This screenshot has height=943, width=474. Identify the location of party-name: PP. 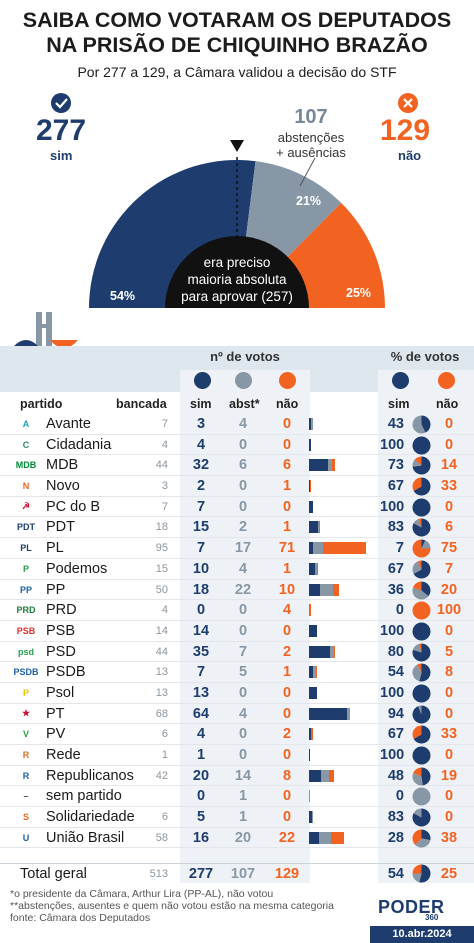
(56, 589).